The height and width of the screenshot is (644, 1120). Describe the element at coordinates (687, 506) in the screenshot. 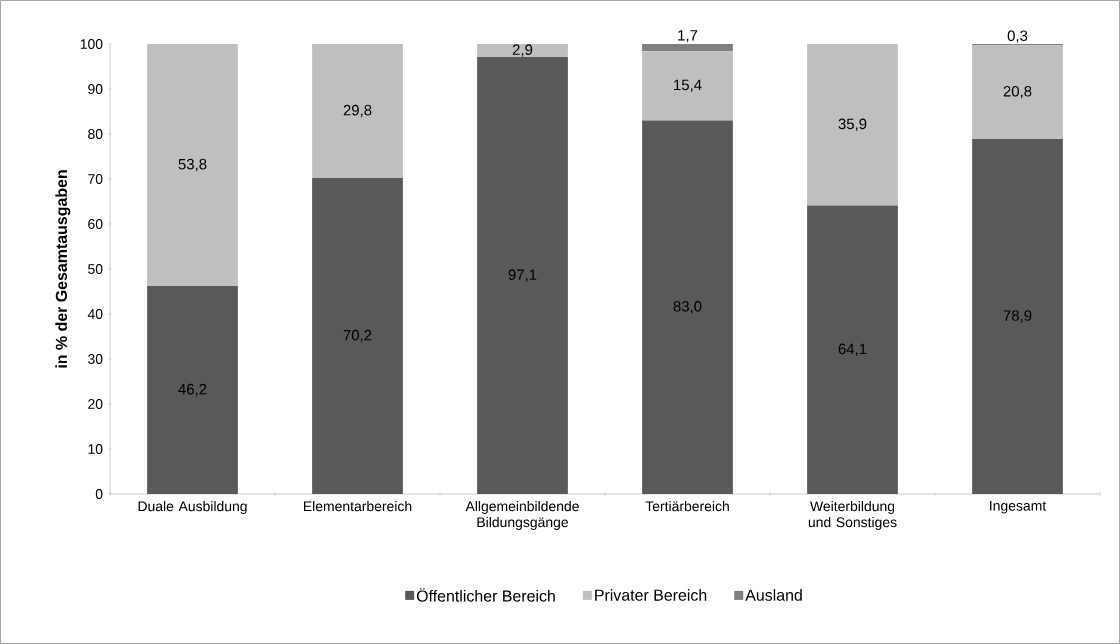

I see `x-tick-label: Tertiärbereich` at that location.